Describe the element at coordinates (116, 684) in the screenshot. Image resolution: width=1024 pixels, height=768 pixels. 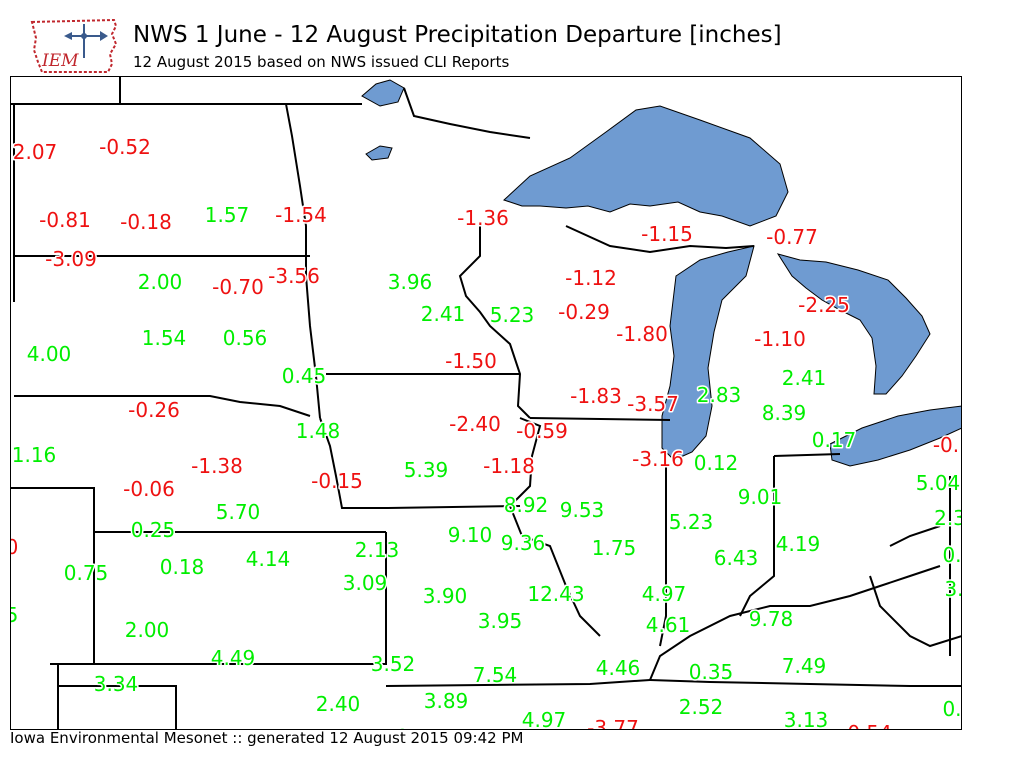
I see `station-value-label: 3.34` at that location.